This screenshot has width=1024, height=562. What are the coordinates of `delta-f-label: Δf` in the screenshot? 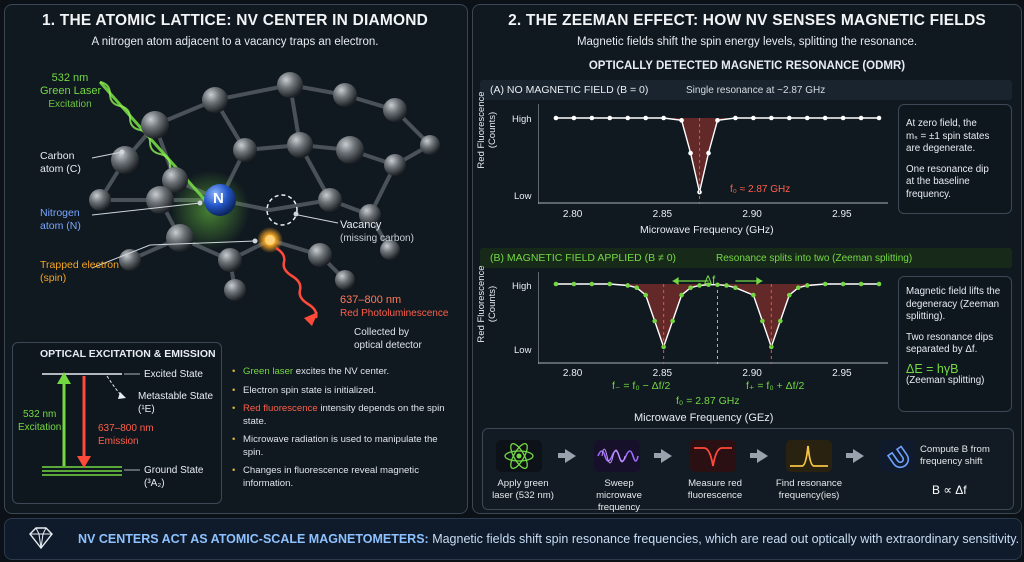 It's located at (710, 280).